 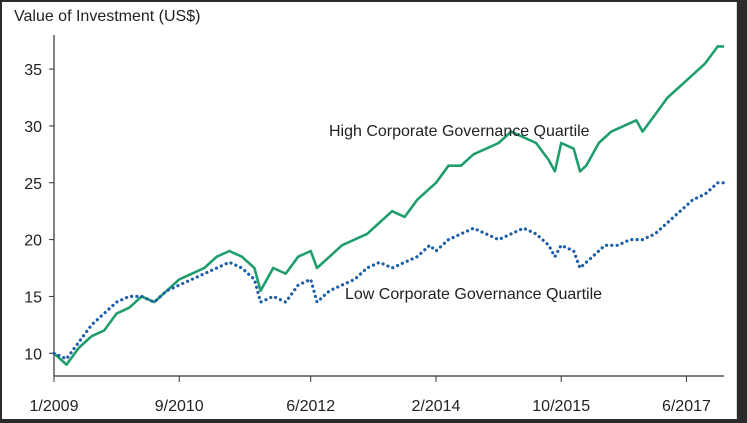 What do you see at coordinates (33, 127) in the screenshot?
I see `y-tick-label: 30` at bounding box center [33, 127].